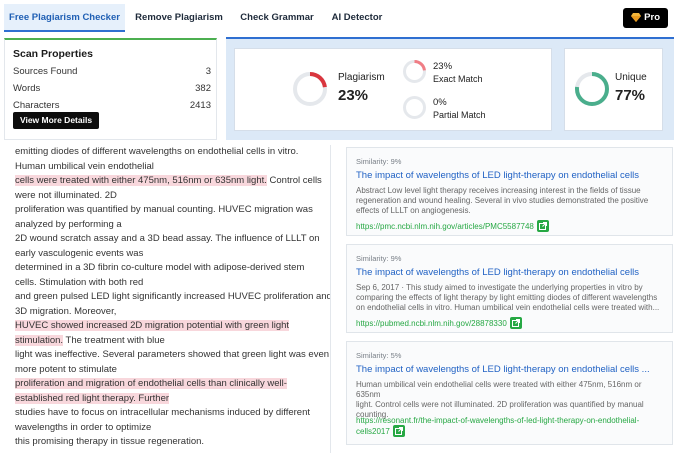 The height and width of the screenshot is (458, 680). I want to click on exact-match-label: Exact Match, so click(458, 79).